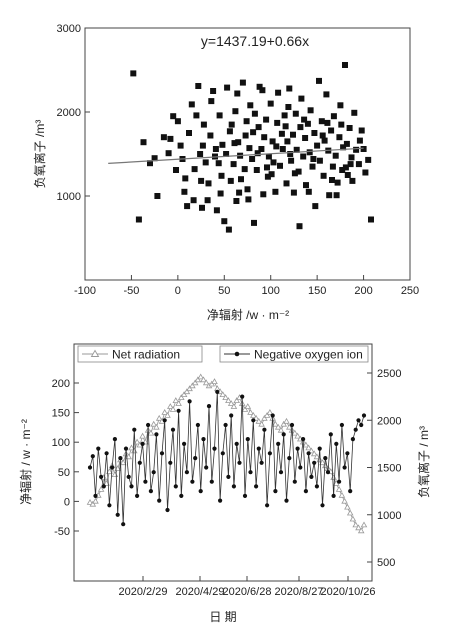  I want to click on scatter-x-tick-label: 50, so click(224, 291).